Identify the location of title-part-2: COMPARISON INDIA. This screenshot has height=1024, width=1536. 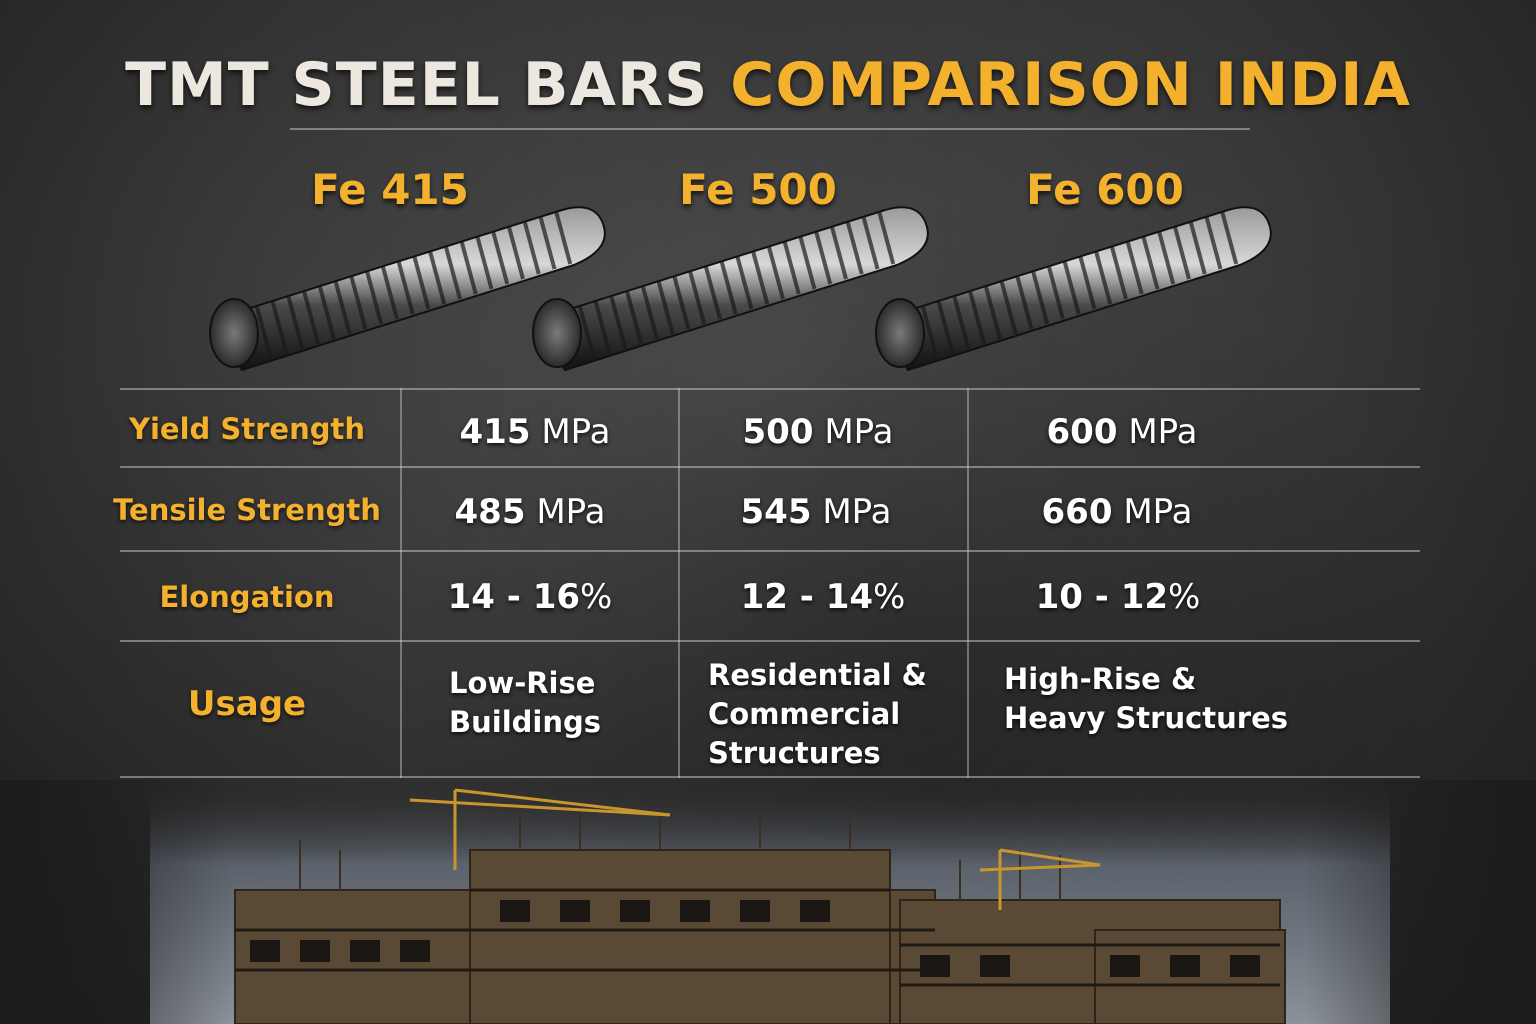
(1070, 85).